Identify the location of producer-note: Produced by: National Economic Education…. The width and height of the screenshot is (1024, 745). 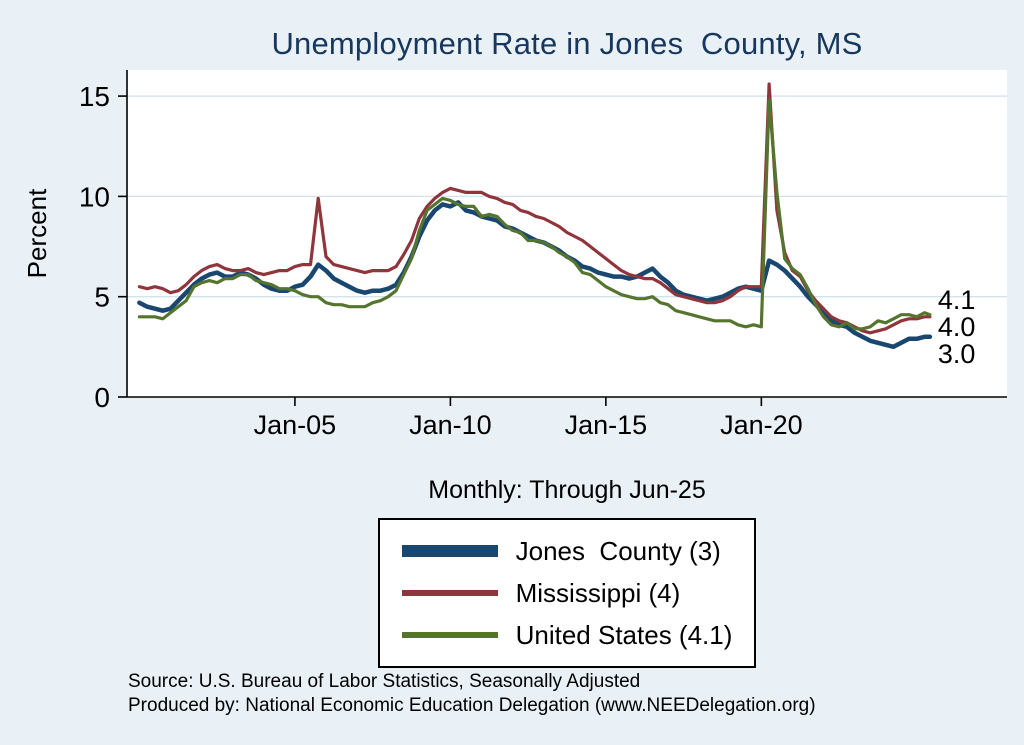
(472, 705).